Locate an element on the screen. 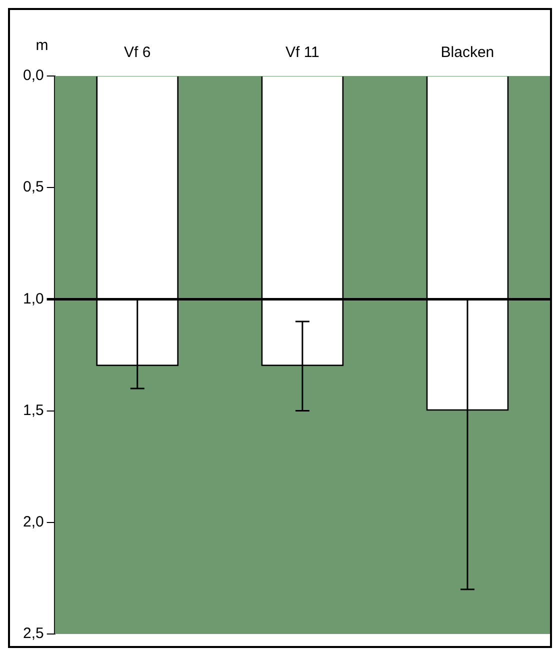 The height and width of the screenshot is (656, 560). y-axis-title: m is located at coordinates (42, 45).